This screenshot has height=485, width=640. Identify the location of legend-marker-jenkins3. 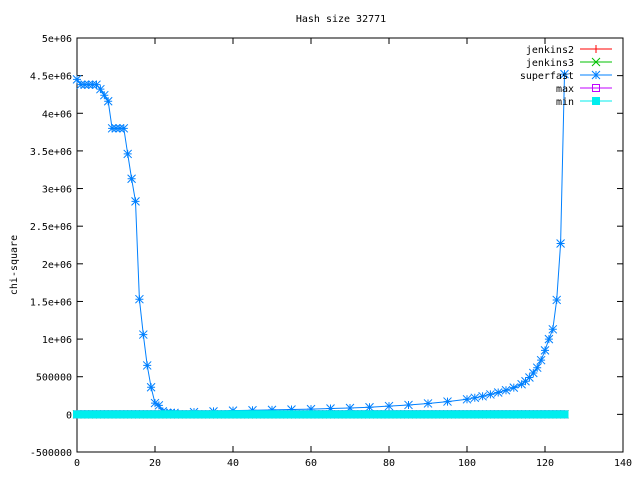
(596, 62).